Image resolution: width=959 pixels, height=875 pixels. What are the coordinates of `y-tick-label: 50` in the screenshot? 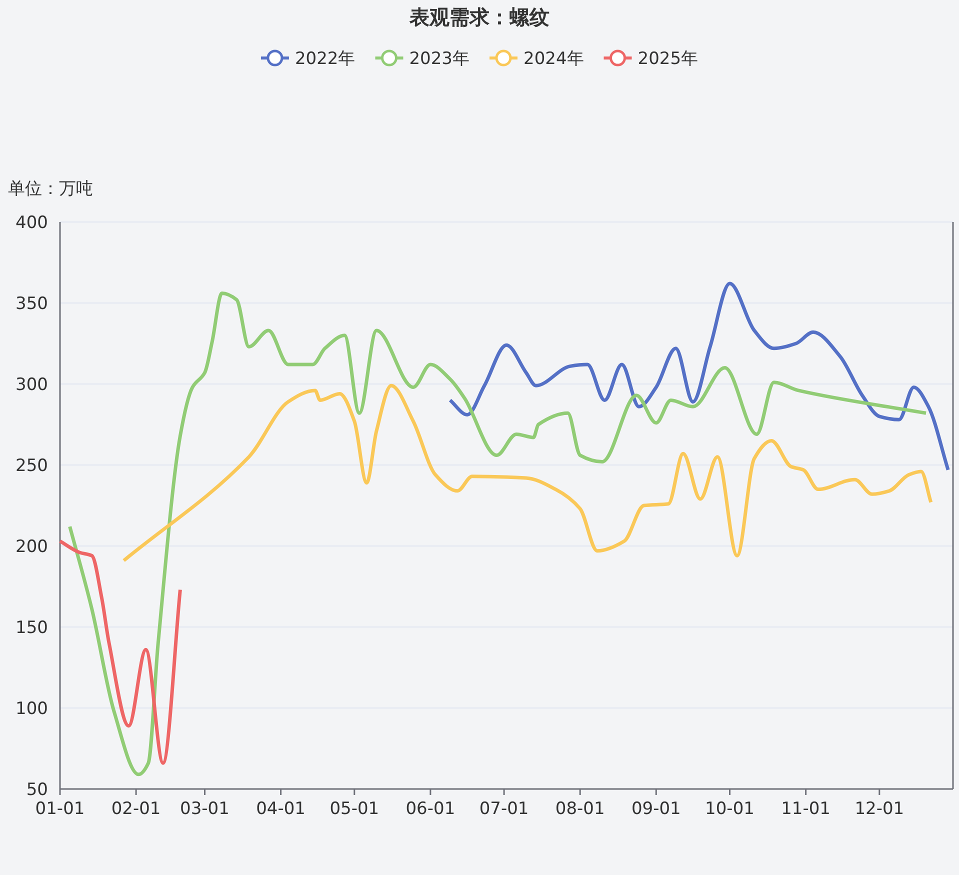 It's located at (37, 790).